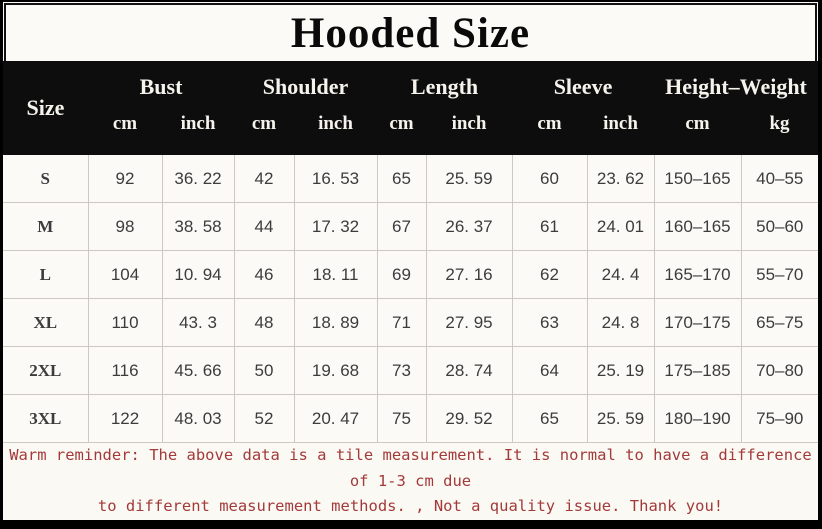 The width and height of the screenshot is (822, 529). Describe the element at coordinates (469, 275) in the screenshot. I see `table-cell: 27. 16` at that location.